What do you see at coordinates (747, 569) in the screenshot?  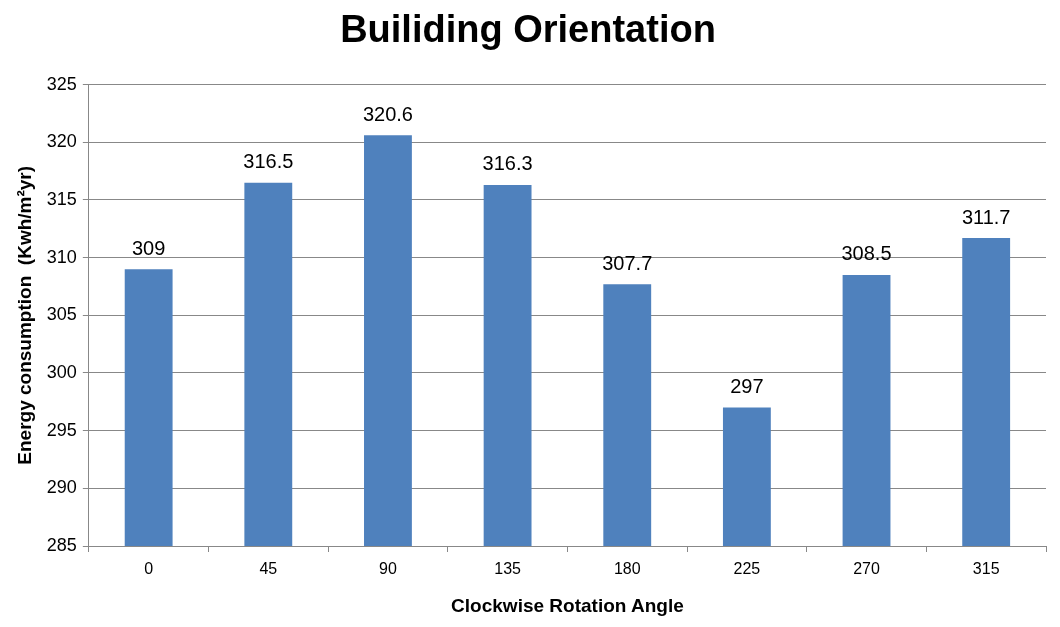 I see `x-tick-label: 225` at bounding box center [747, 569].